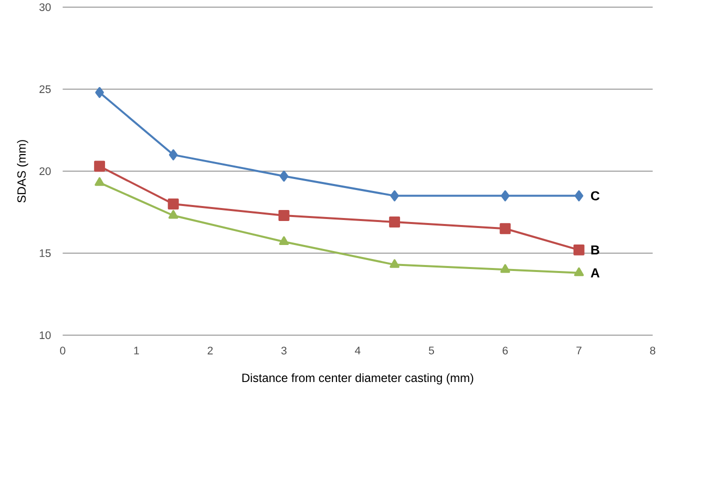 The width and height of the screenshot is (702, 493). Describe the element at coordinates (431, 350) in the screenshot. I see `x-tick-label: 5` at that location.